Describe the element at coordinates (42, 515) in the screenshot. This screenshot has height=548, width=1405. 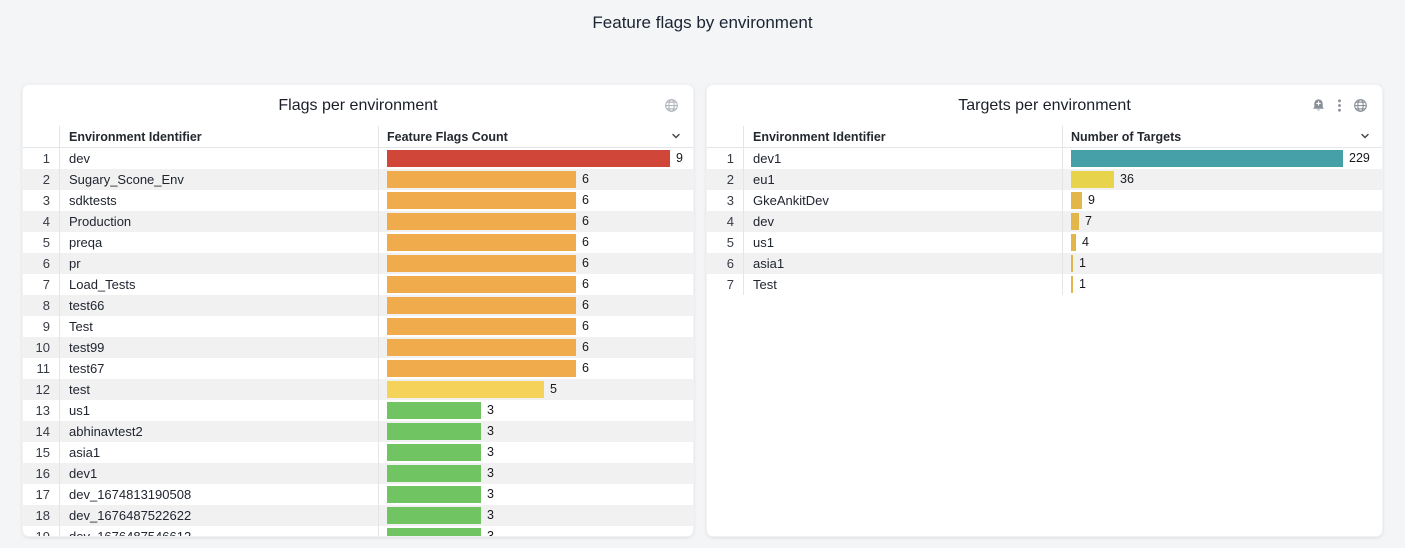
I see `row-number: 18` at that location.